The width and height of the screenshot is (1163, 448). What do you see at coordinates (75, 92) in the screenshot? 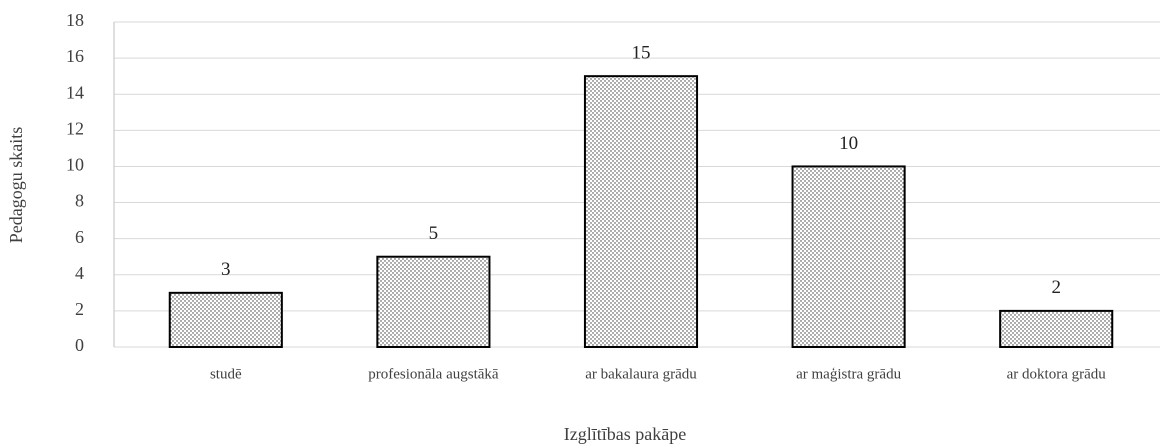
I see `y-tick-label: 14` at bounding box center [75, 92].